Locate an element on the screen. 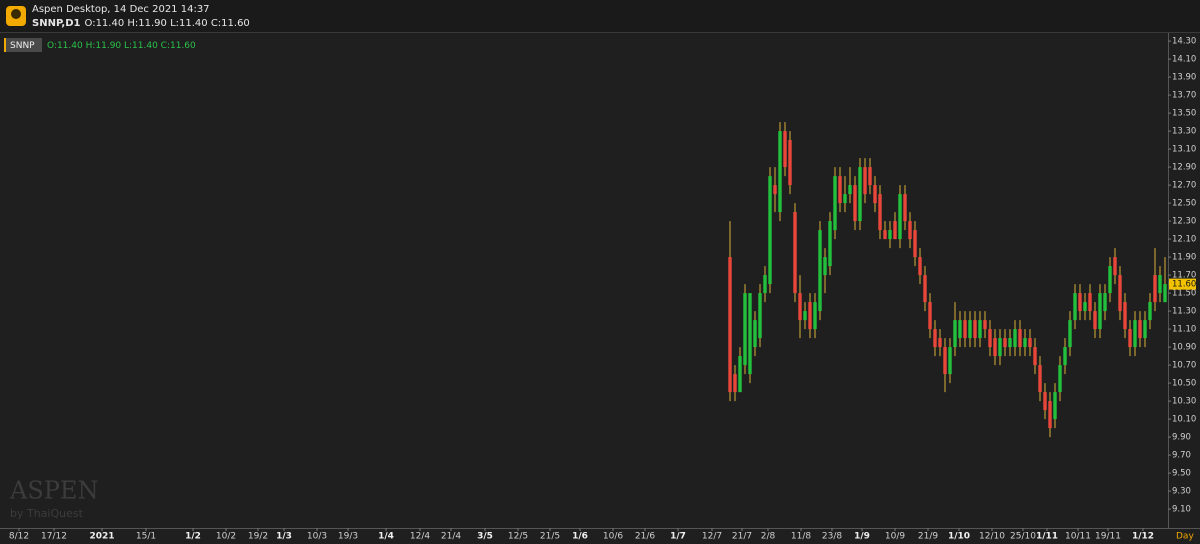  y-tick-label: 11.10 is located at coordinates (1184, 330).